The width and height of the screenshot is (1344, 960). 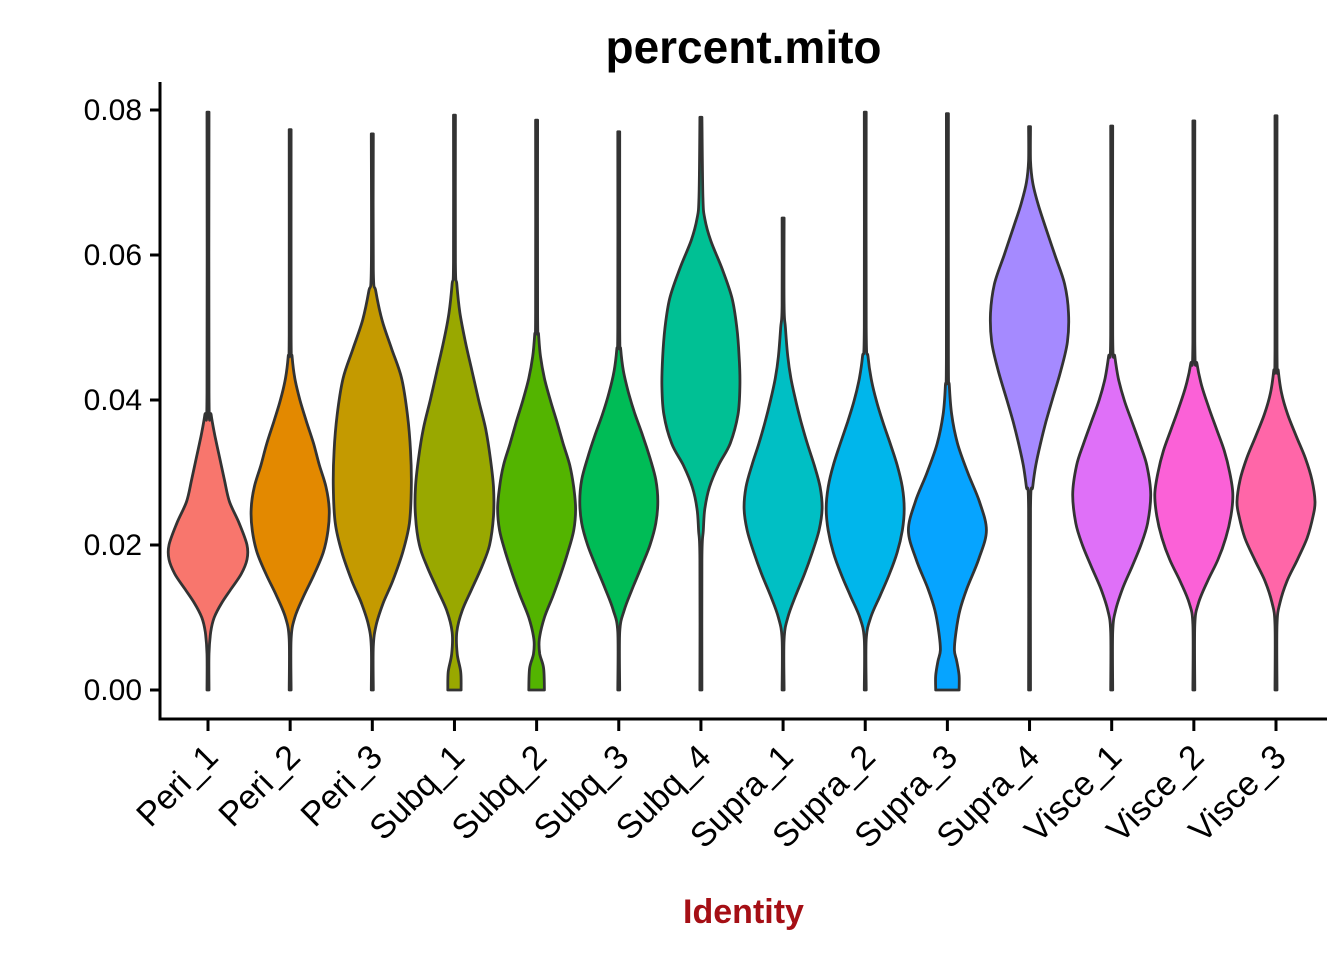 I want to click on y-tick-label: 0.06, so click(x=113, y=255).